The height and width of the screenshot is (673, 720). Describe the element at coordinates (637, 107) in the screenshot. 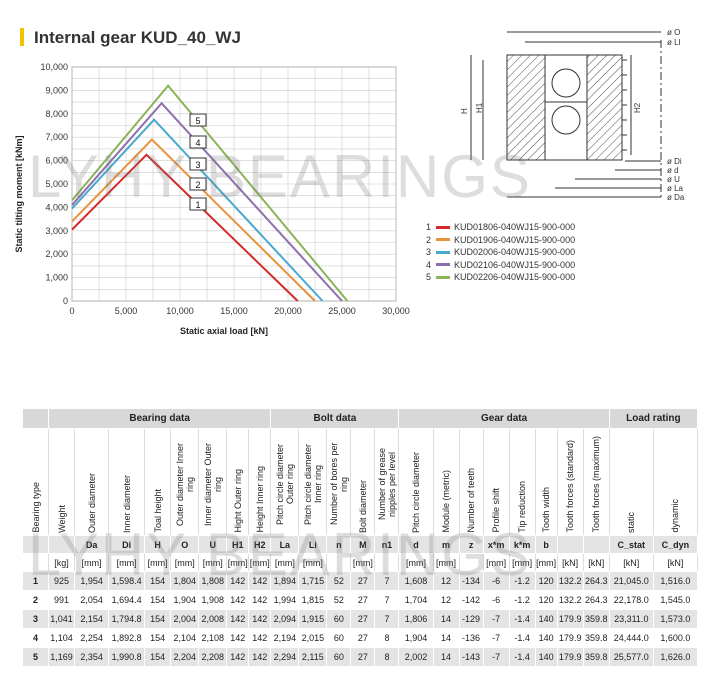

I see `dim-label-h2: H2` at that location.